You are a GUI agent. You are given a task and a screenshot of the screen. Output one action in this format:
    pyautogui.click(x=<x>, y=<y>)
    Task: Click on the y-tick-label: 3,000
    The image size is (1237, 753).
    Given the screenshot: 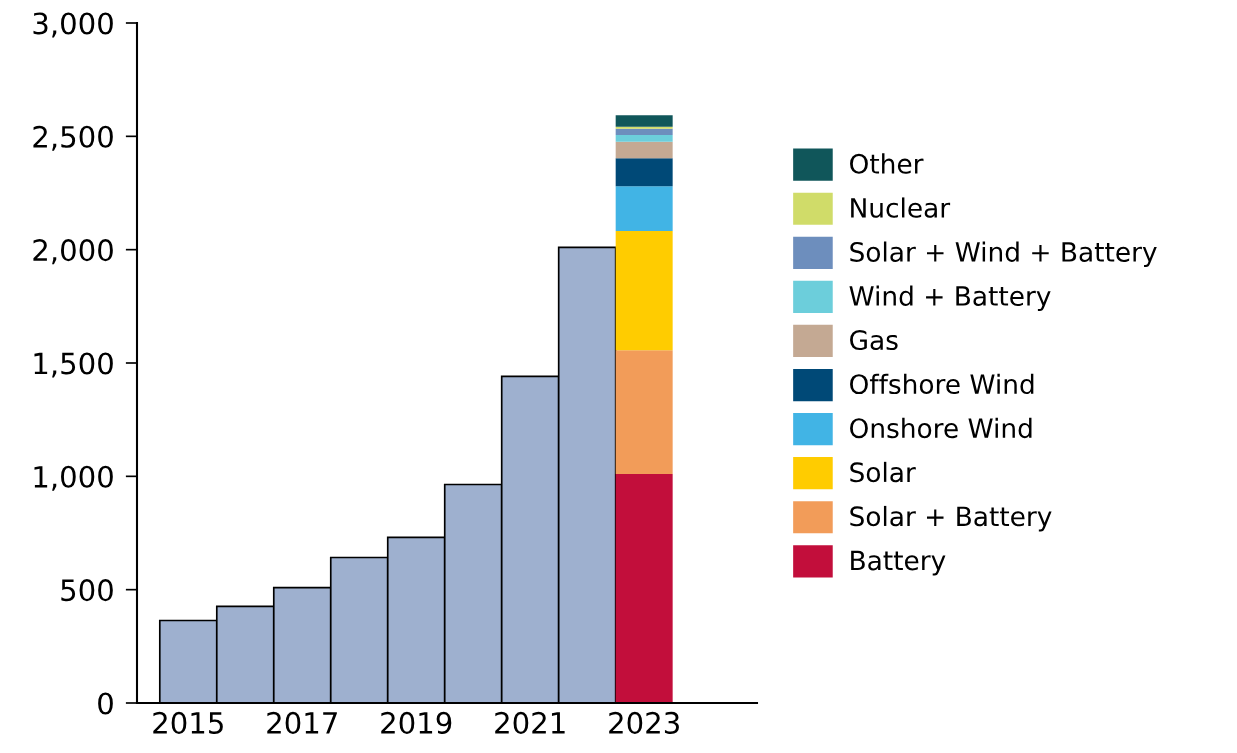 What is the action you would take?
    pyautogui.click(x=73, y=25)
    